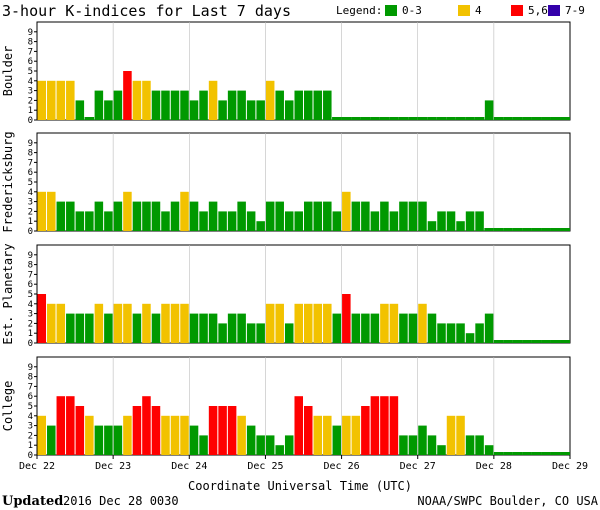 This screenshot has height=510, width=600. I want to click on y-tick-label: 5, so click(30, 295).